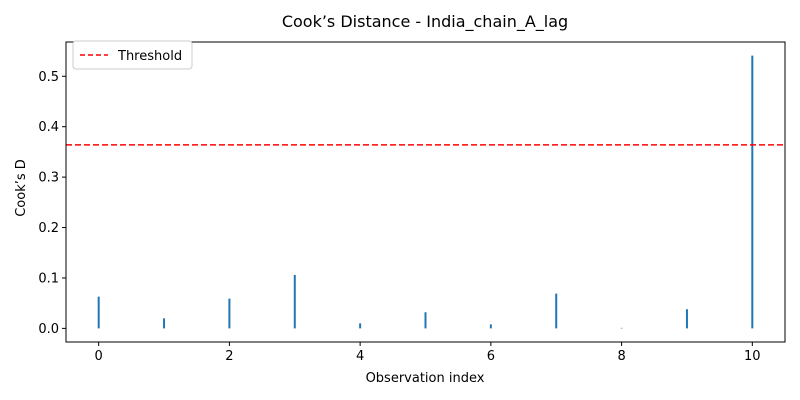  Describe the element at coordinates (99, 356) in the screenshot. I see `x-tick-label-0: 0` at that location.